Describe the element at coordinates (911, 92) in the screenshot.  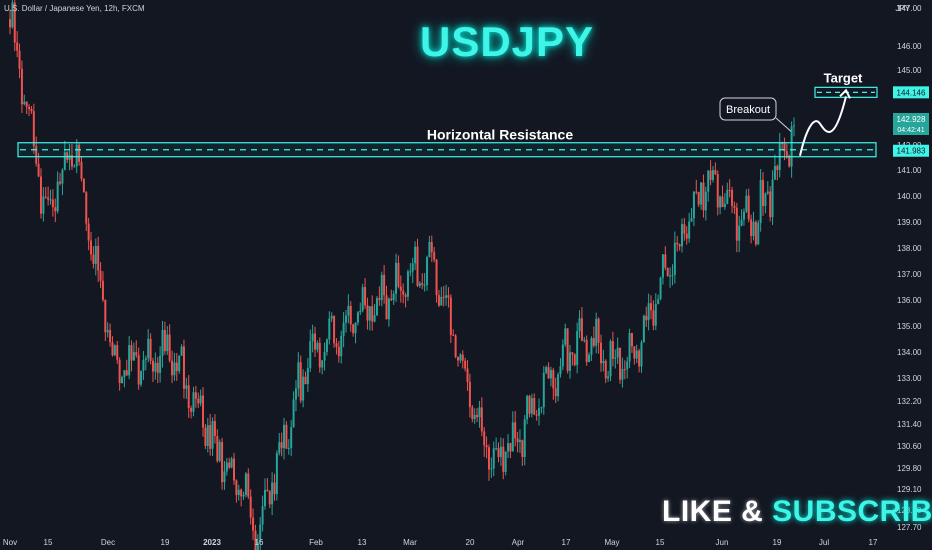
I see `target-price-tag: 144.146` at that location.